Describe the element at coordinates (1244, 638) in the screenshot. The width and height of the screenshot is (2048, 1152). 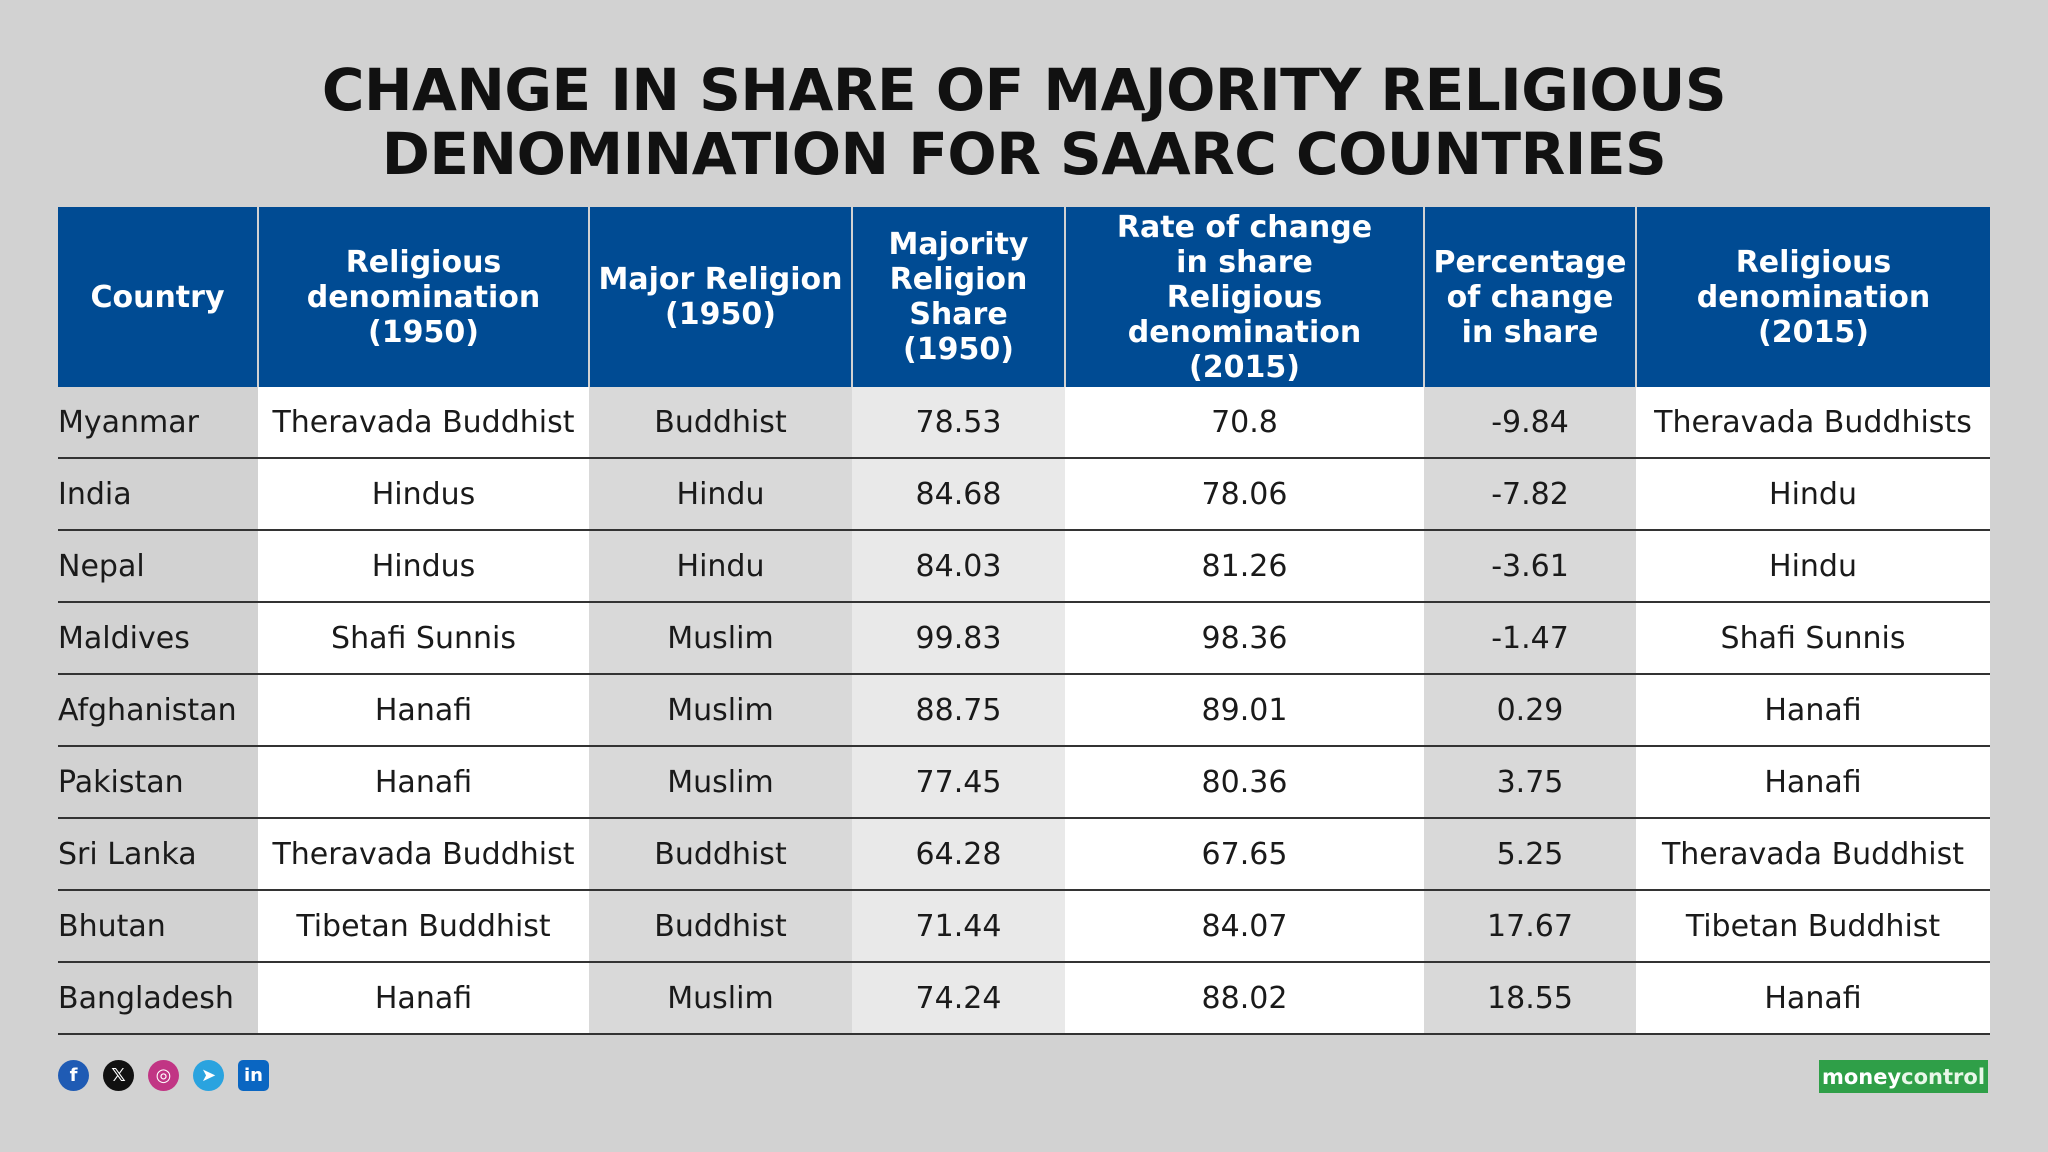
I see `table-cell: 98.36` at that location.